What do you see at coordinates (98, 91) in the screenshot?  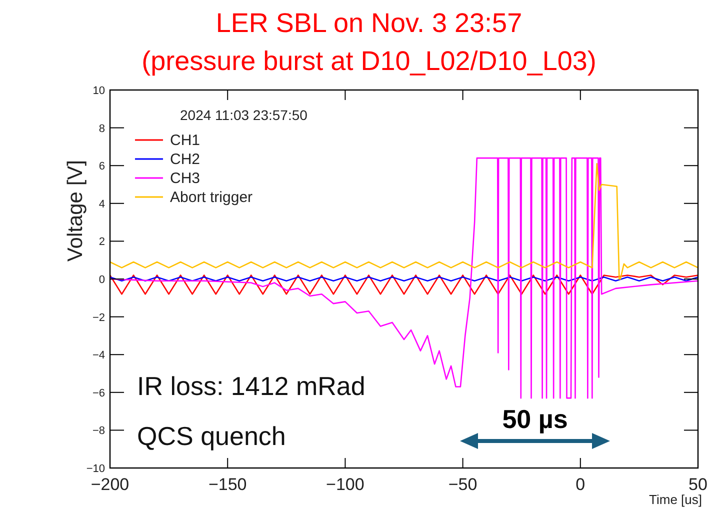 I see `y-tick-label: 10` at bounding box center [98, 91].